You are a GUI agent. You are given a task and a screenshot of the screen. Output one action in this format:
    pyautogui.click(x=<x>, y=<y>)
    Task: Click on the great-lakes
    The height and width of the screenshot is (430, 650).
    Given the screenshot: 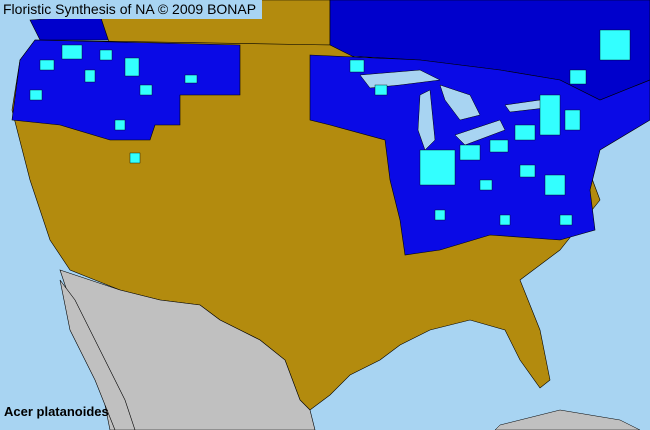 What is the action you would take?
    pyautogui.click(x=452, y=110)
    